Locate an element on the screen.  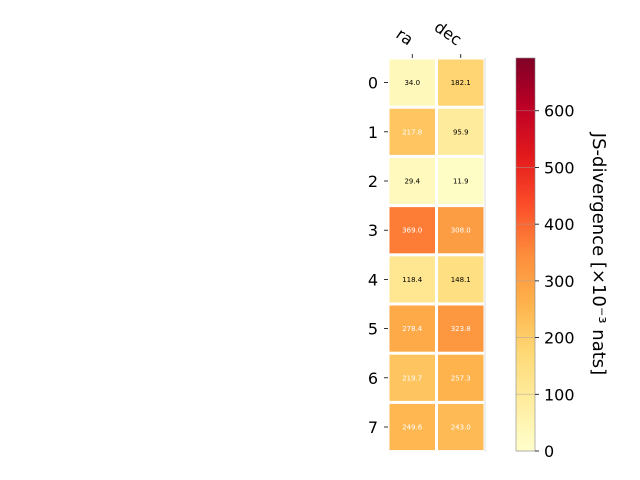
cell-value-label: 323.8 is located at coordinates (461, 329).